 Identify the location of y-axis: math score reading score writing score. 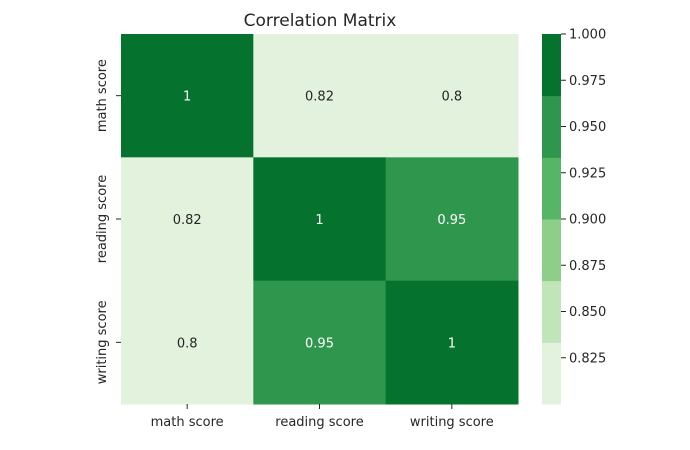
(108, 221).